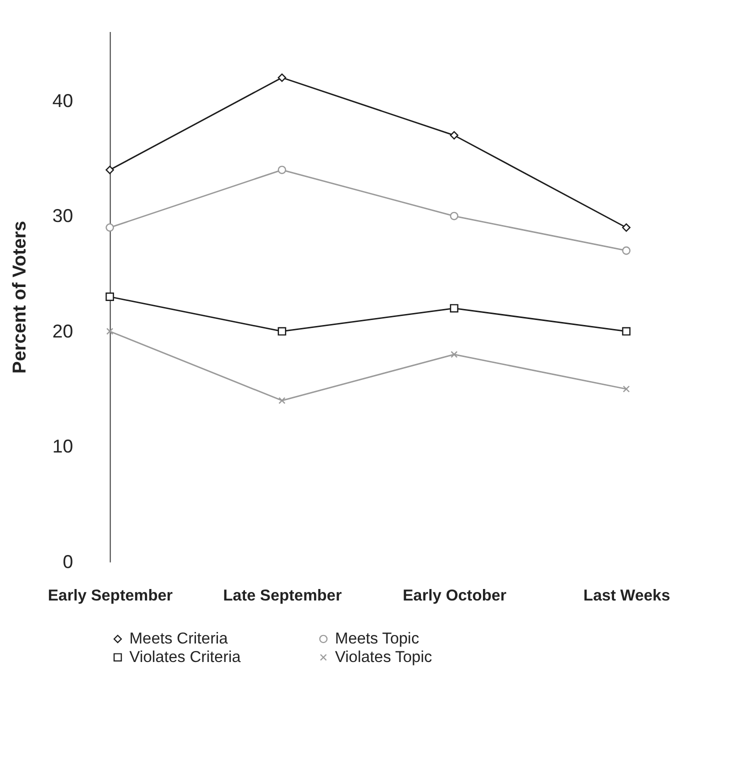  What do you see at coordinates (626, 596) in the screenshot?
I see `x-tick-label: Last Weeks` at bounding box center [626, 596].